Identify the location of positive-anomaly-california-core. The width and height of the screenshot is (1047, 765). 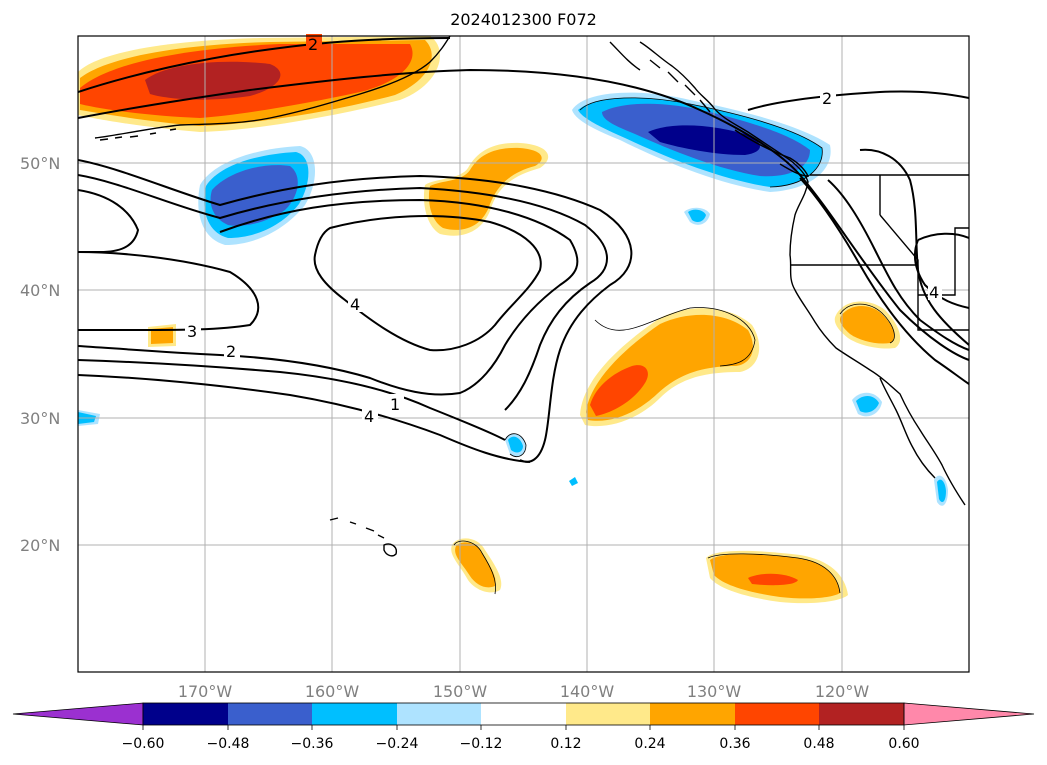
(867, 324).